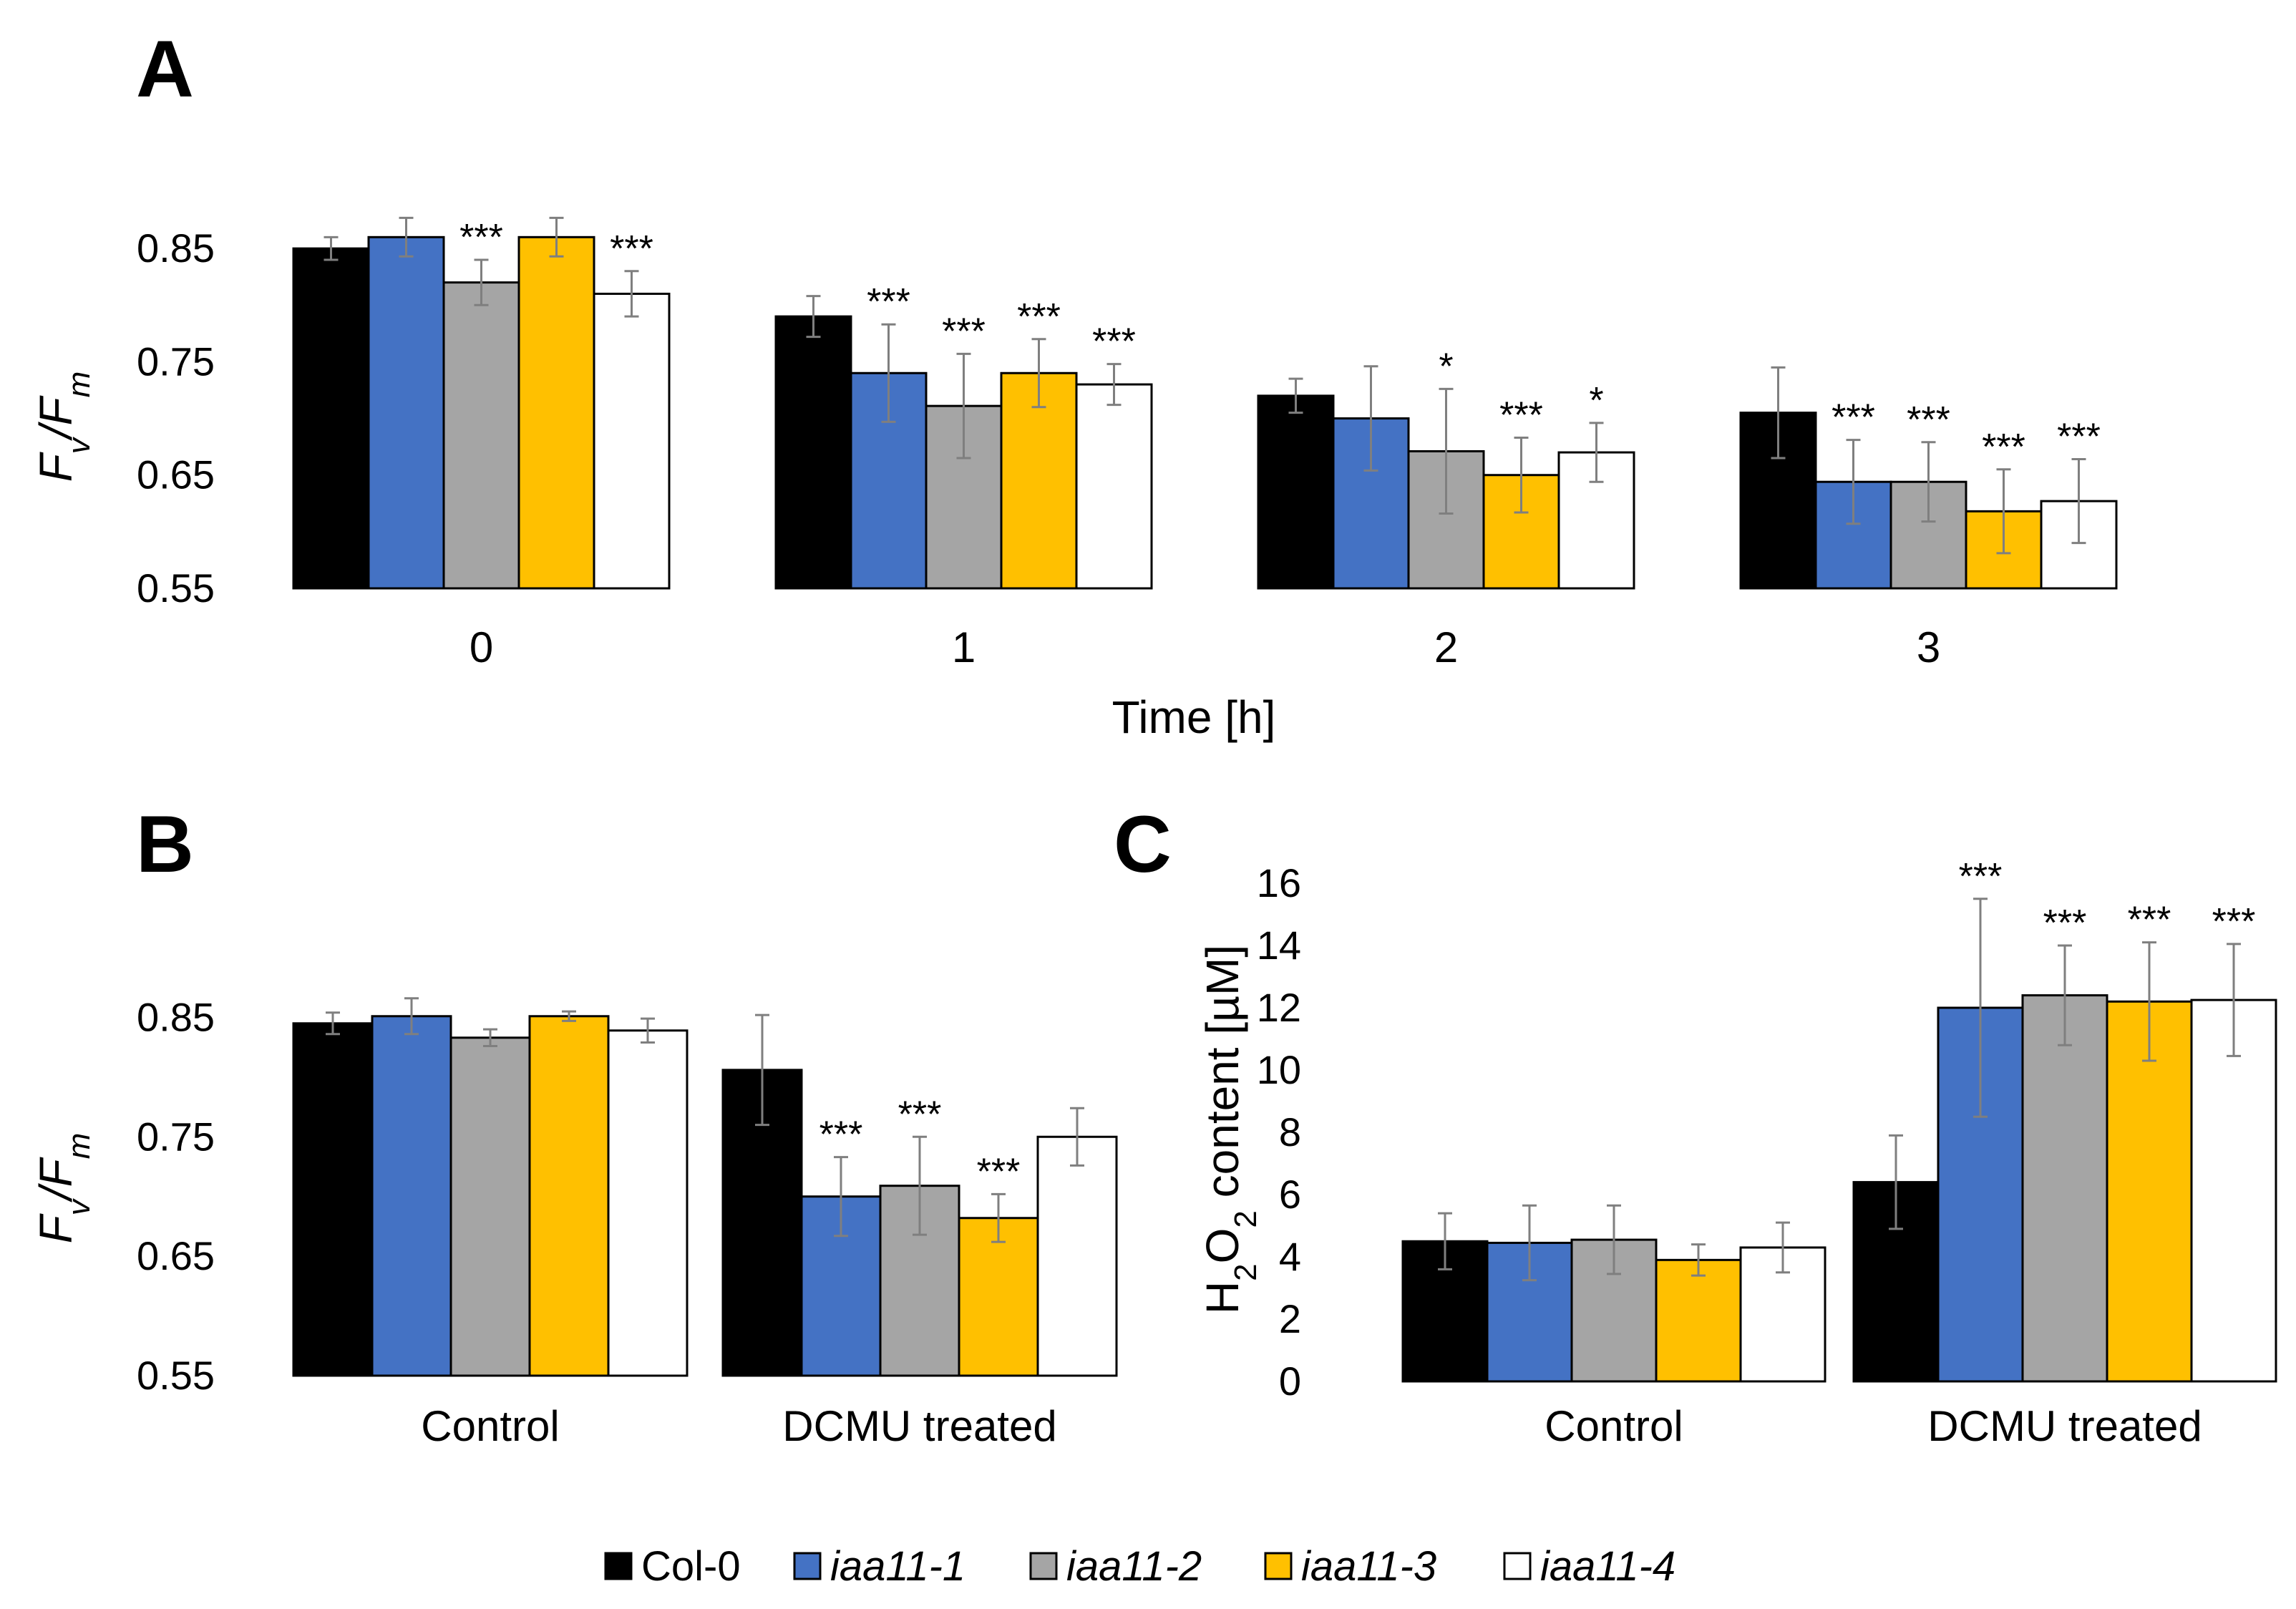  I want to click on legend-item: iaa11-3, so click(1350, 1567).